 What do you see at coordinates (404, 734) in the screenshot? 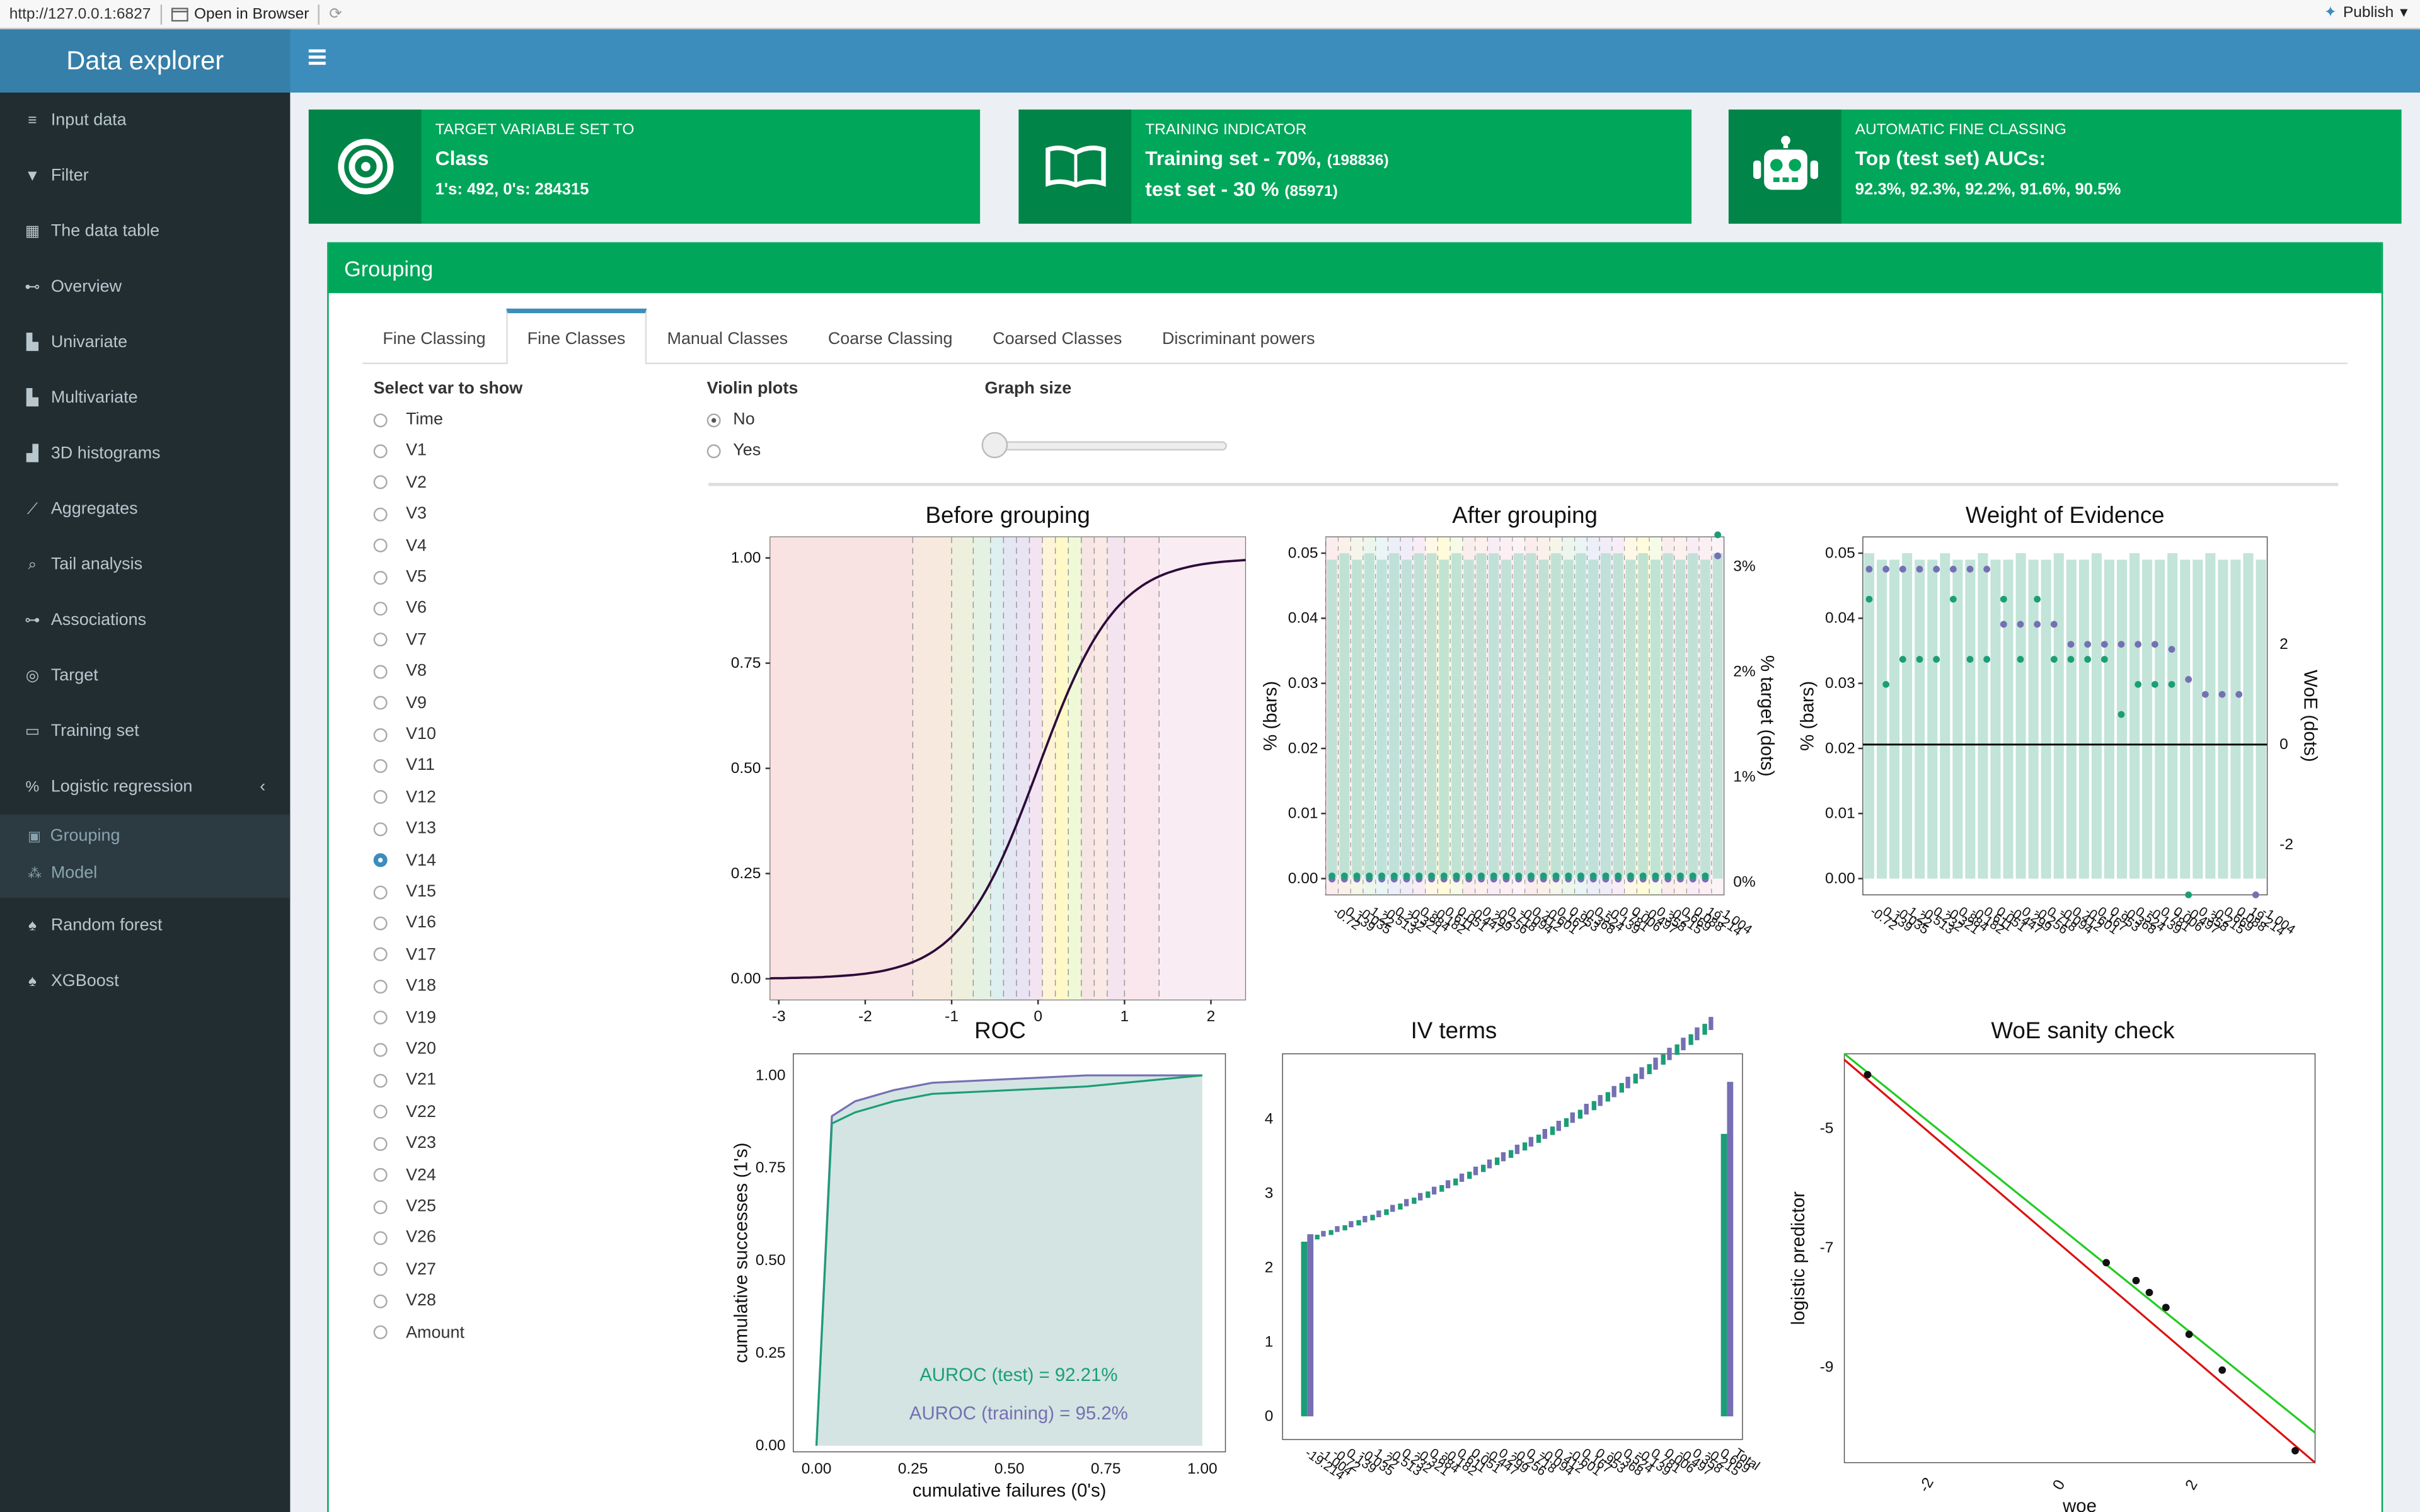
I see `var-option-v10: V10` at bounding box center [404, 734].